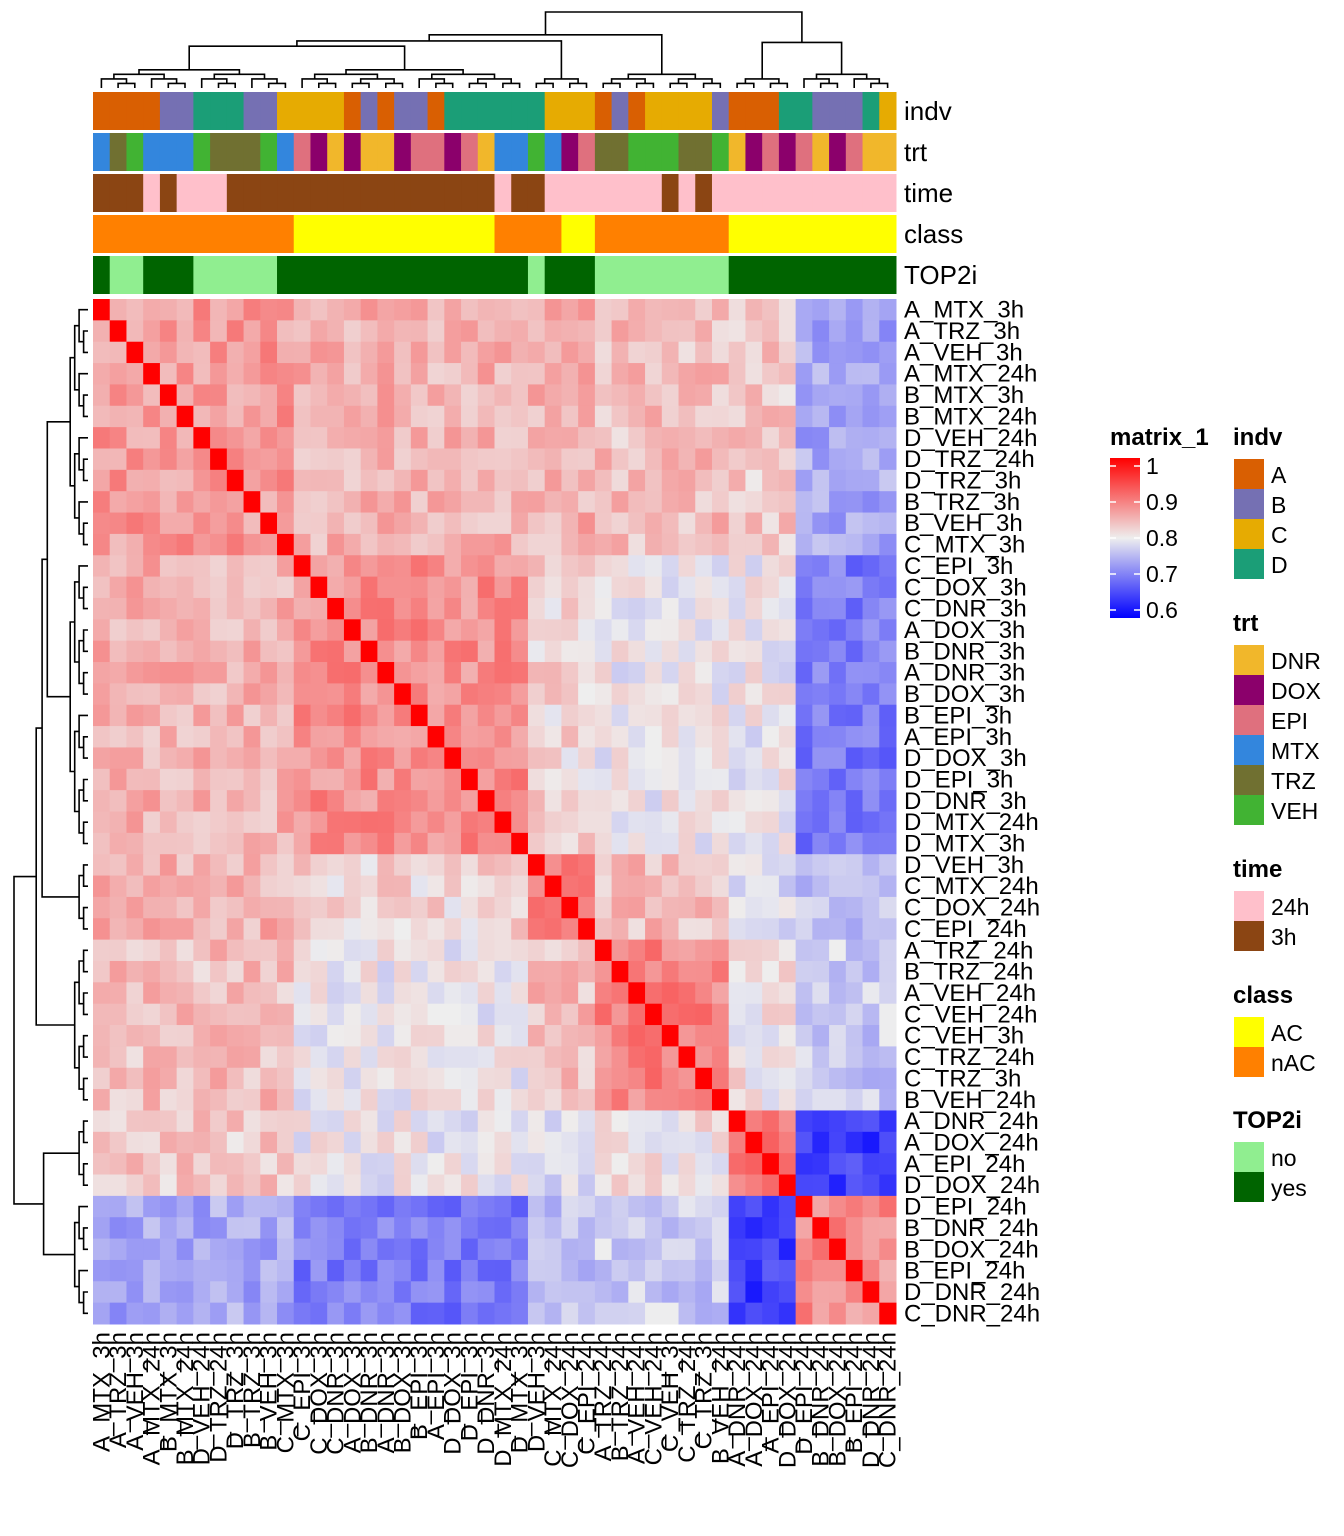 The height and width of the screenshot is (1536, 1344). What do you see at coordinates (1249, 1187) in the screenshot?
I see `legend-swatch` at bounding box center [1249, 1187].